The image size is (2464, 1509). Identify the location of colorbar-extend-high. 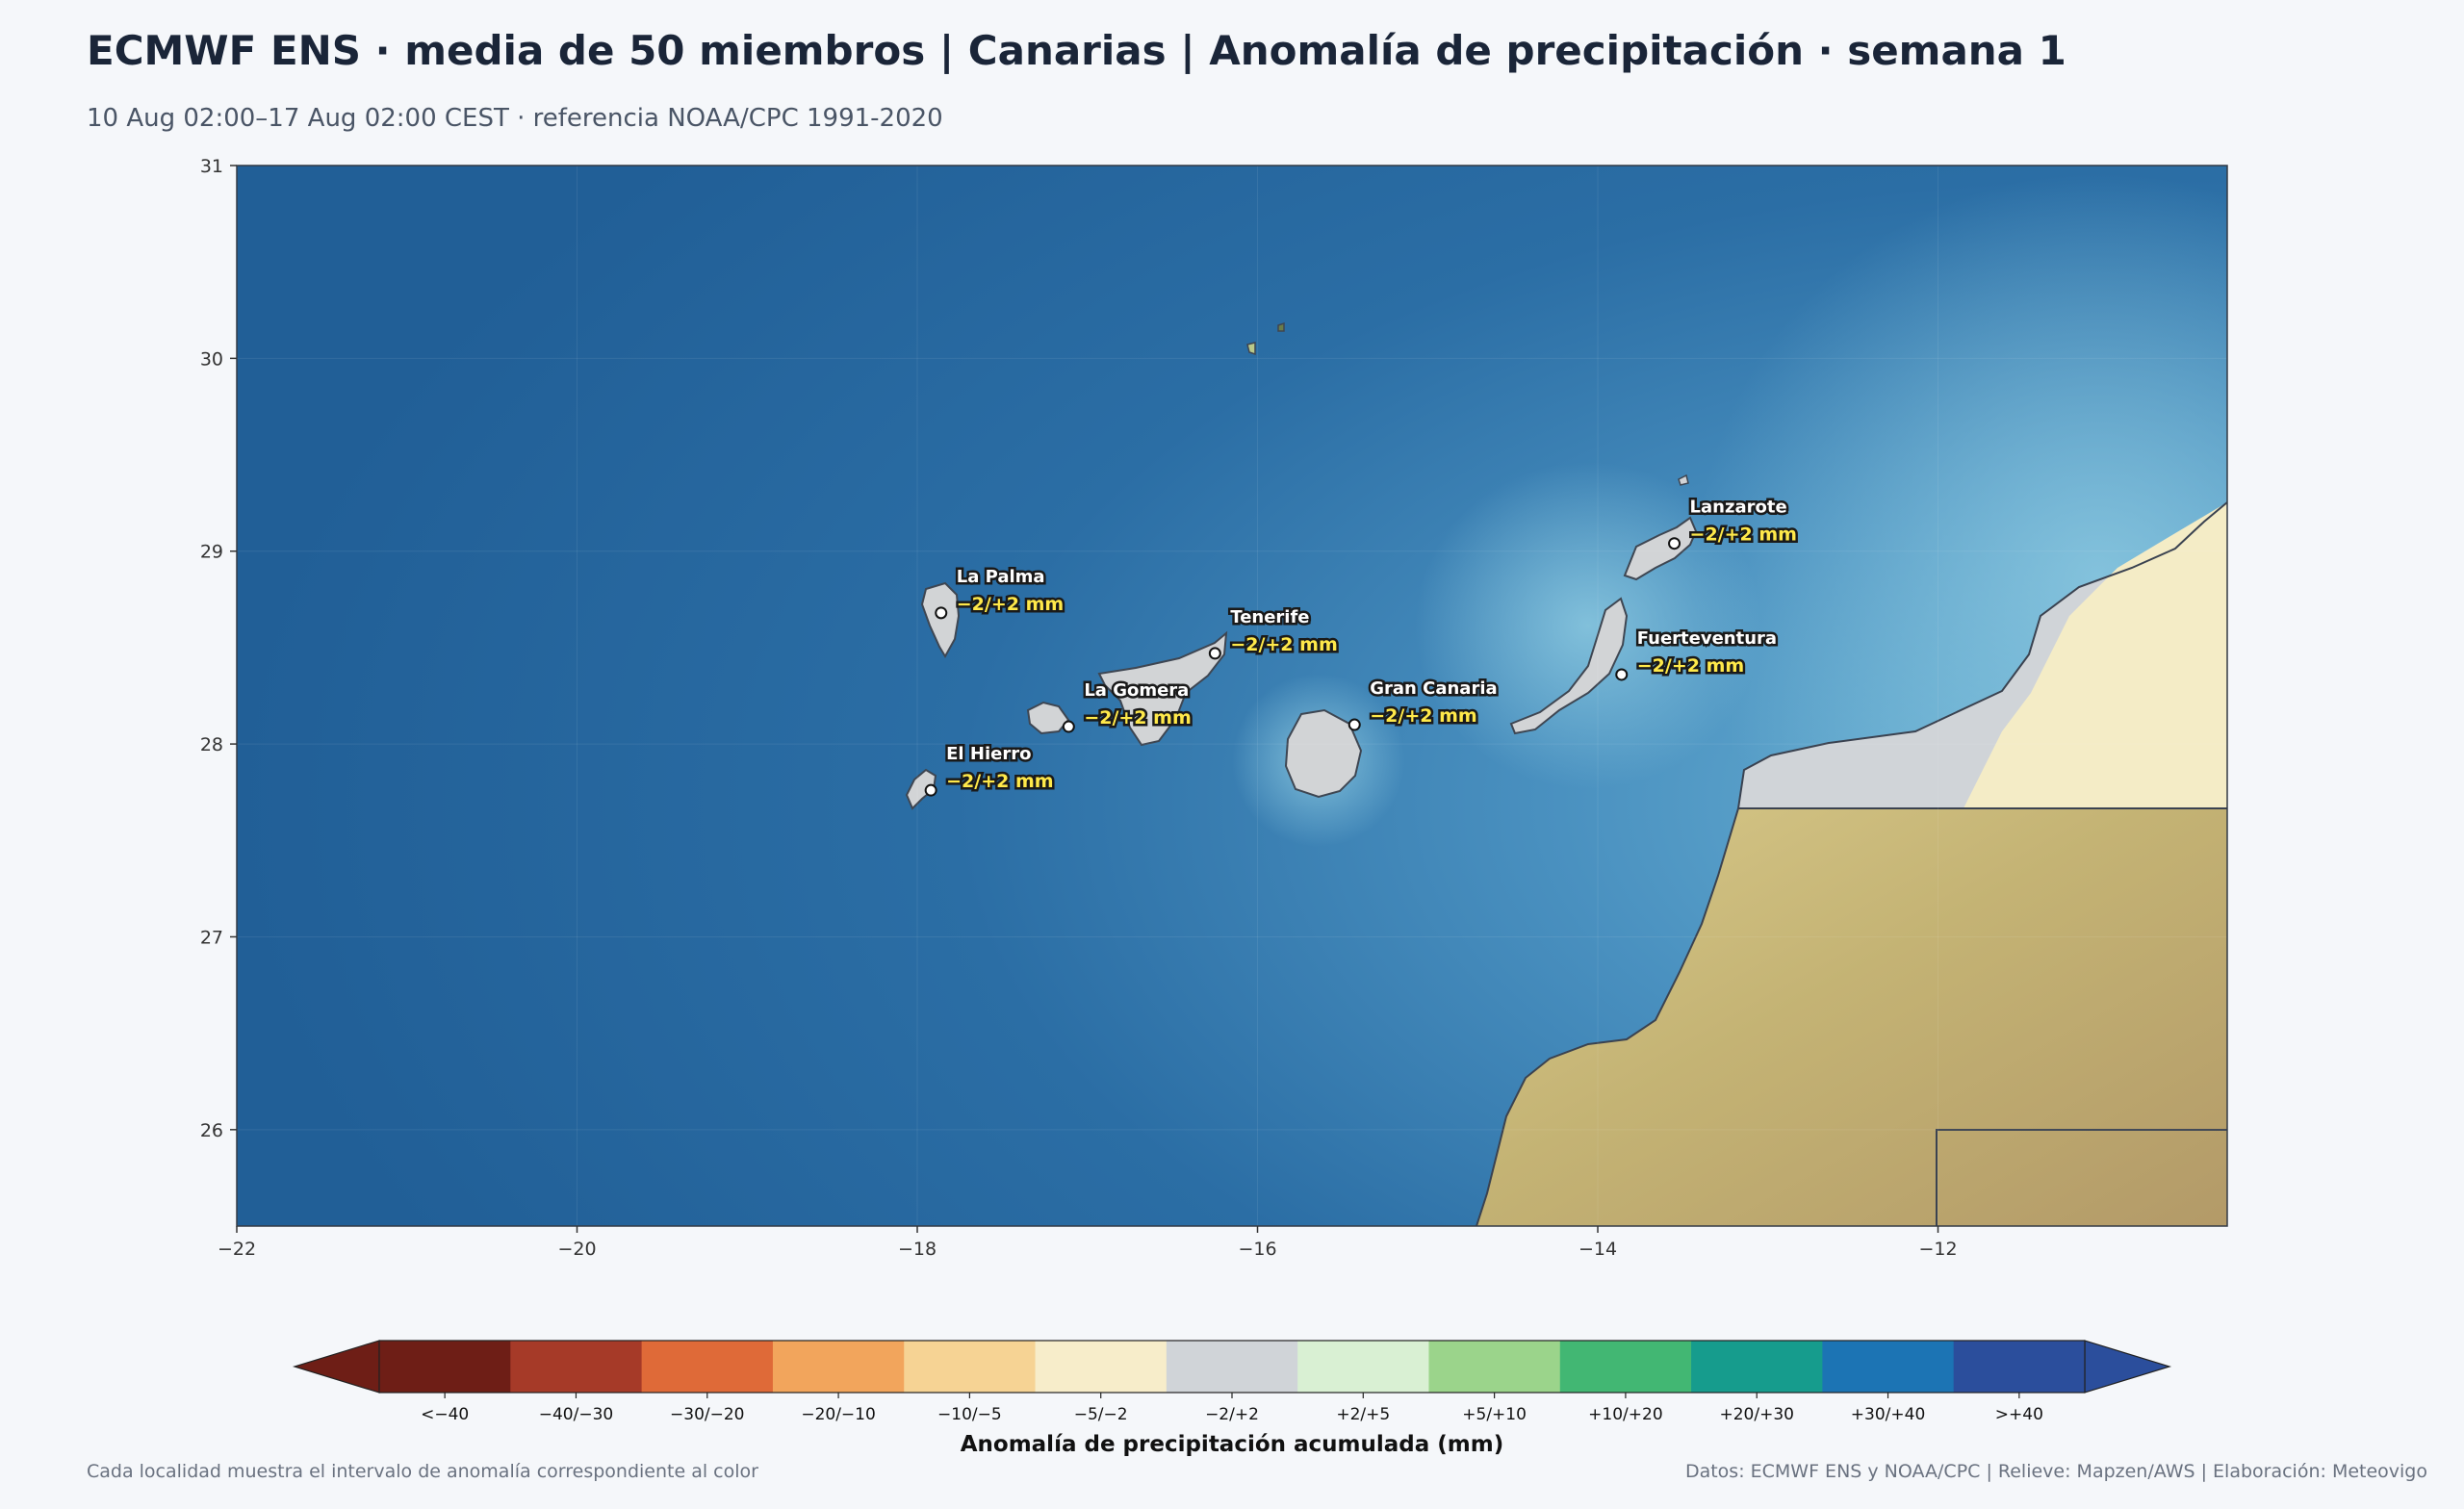
(2128, 1367).